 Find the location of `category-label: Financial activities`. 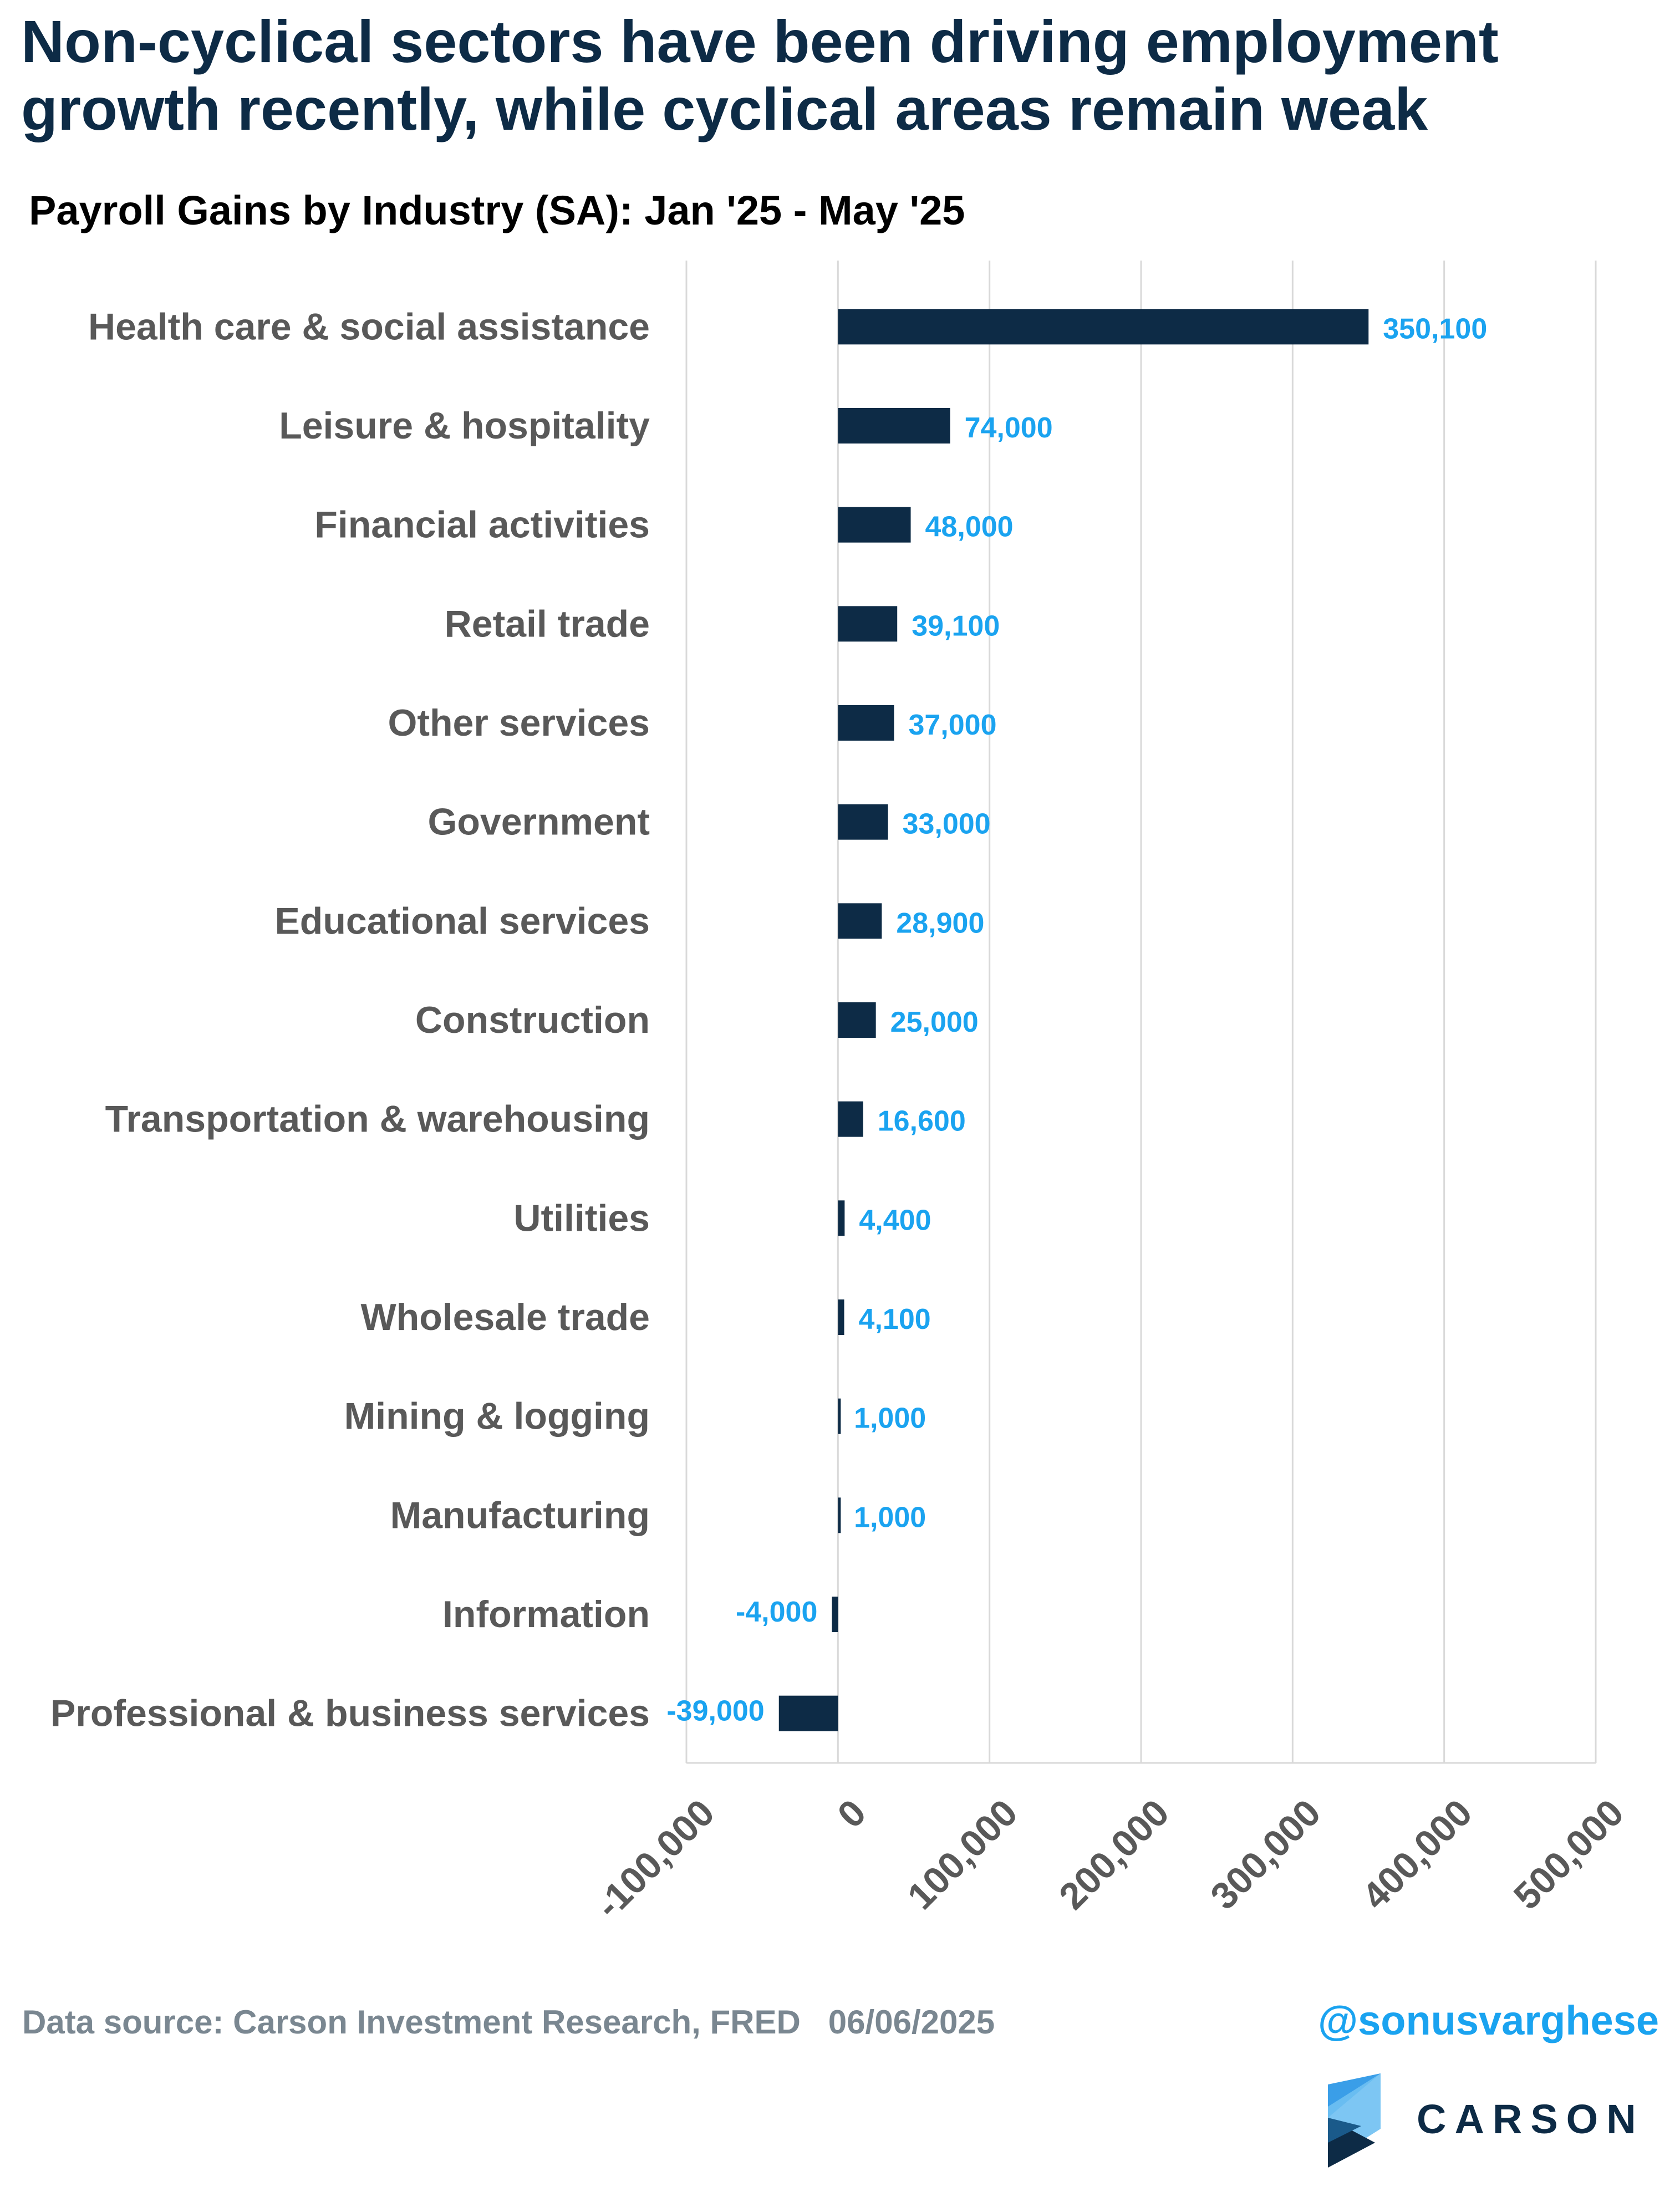

category-label: Financial activities is located at coordinates (482, 525).